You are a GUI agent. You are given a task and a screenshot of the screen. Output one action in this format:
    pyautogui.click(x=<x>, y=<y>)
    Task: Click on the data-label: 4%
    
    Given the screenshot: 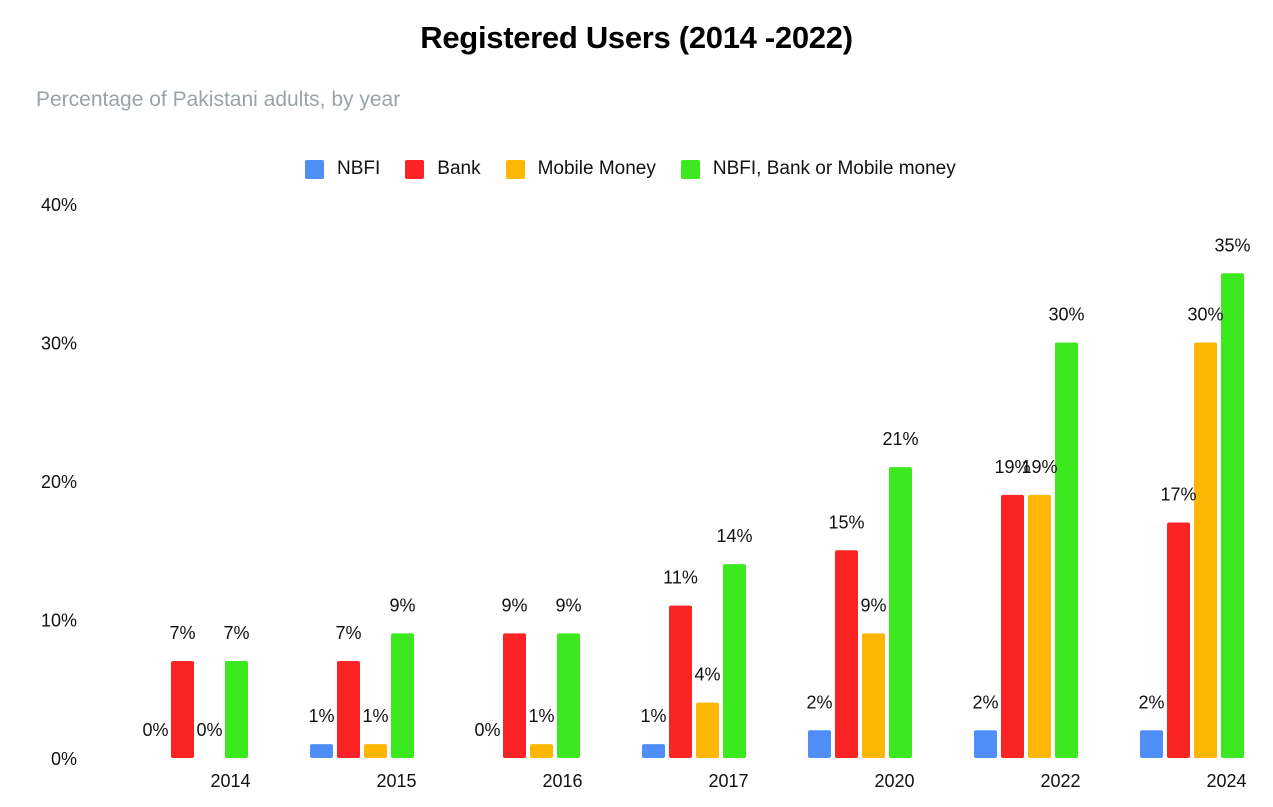 What is the action you would take?
    pyautogui.click(x=707, y=675)
    